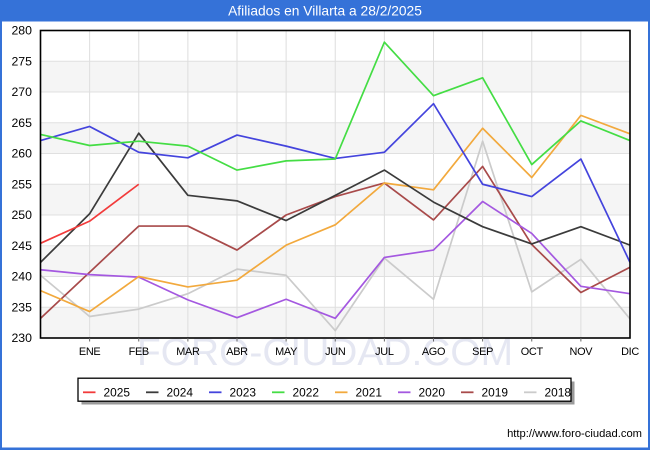 The width and height of the screenshot is (650, 450). Describe the element at coordinates (558, 393) in the screenshot. I see `svg-text: 2018` at that location.